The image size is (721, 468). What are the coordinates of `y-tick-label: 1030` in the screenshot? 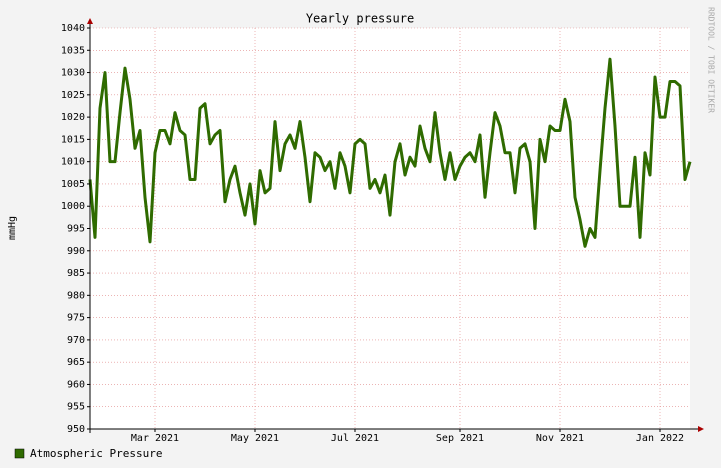 It's located at (73, 73).